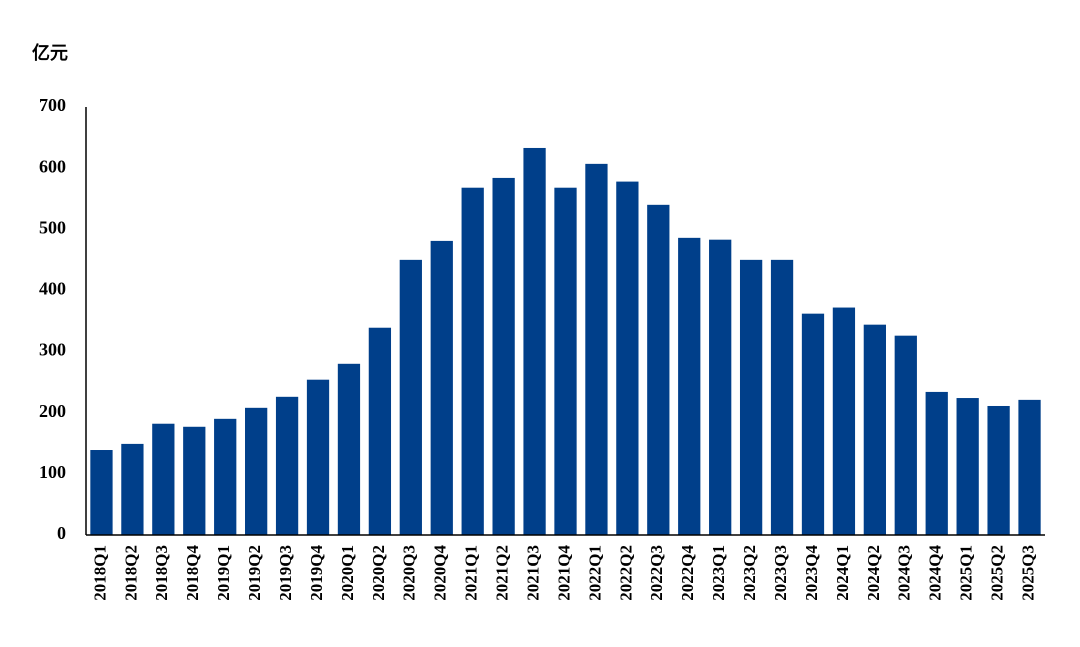 Image resolution: width=1080 pixels, height=647 pixels. I want to click on x-tick-label: 2020Q2, so click(378, 573).